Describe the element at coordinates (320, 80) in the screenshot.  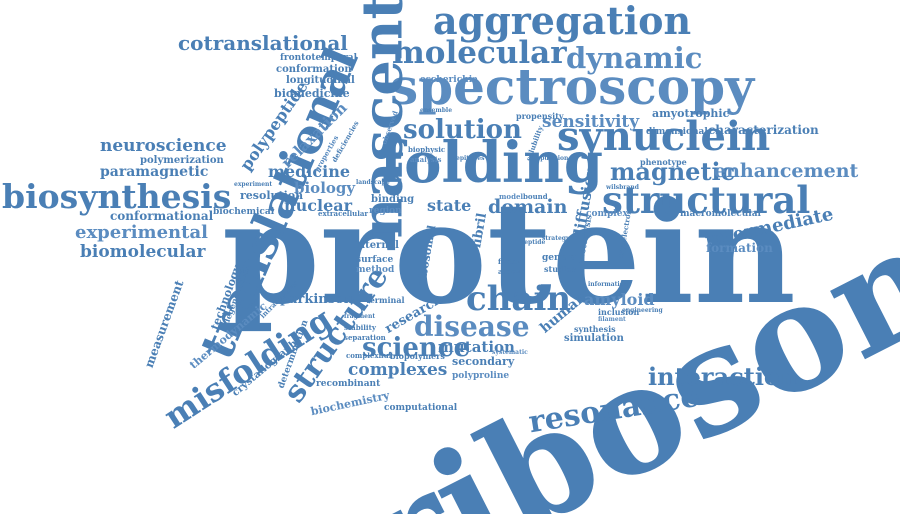
I see `word-longitudinal: longitudinal` at that location.